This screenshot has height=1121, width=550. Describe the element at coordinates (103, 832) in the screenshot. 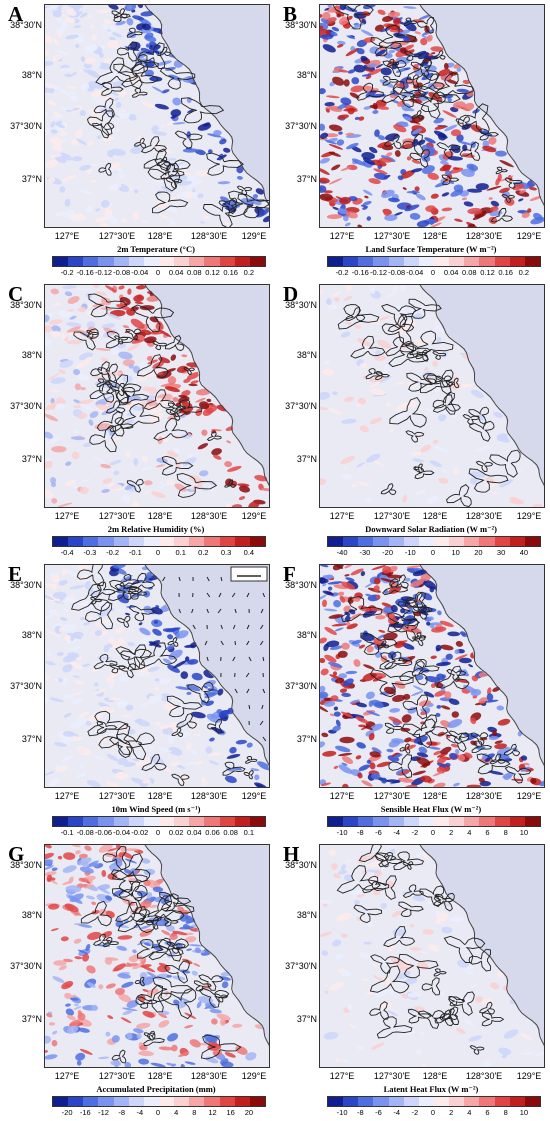

I see `colorbar-tick-label: -0.06` at that location.